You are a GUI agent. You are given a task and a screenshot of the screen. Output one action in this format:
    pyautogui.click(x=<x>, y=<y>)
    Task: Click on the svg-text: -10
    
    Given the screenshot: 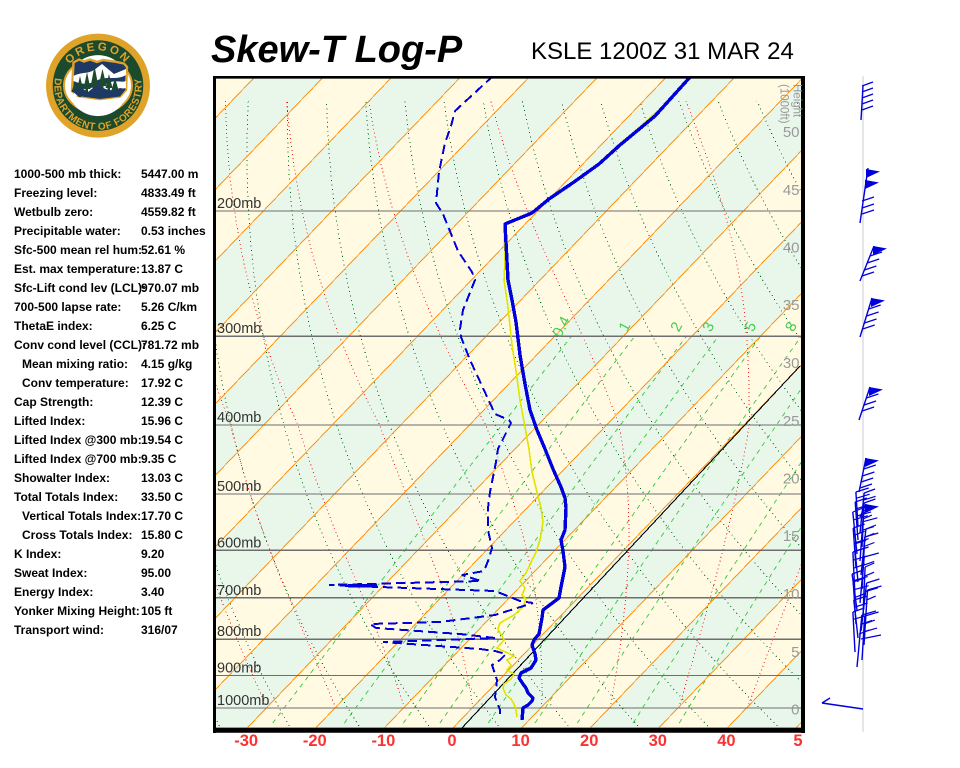 What is the action you would take?
    pyautogui.click(x=383, y=741)
    